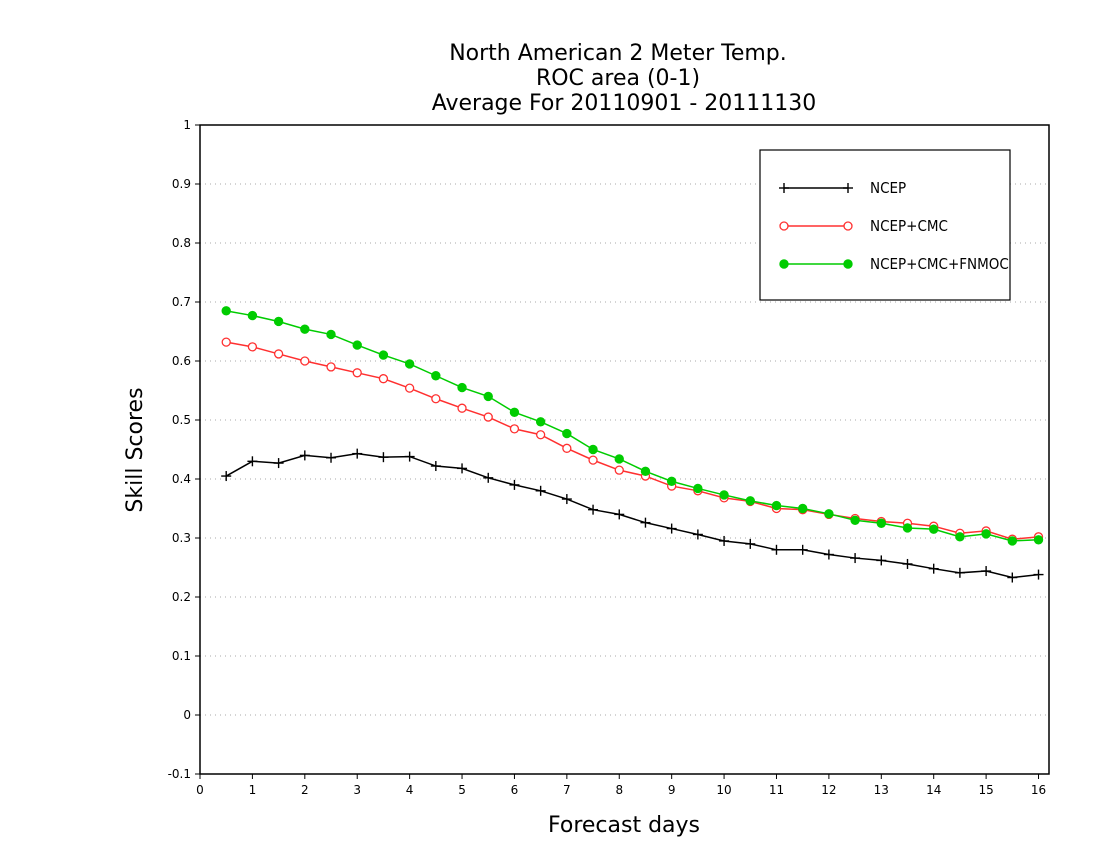 This screenshot has width=1100, height=850. Describe the element at coordinates (619, 790) in the screenshot. I see `x-tick-label: 8` at that location.